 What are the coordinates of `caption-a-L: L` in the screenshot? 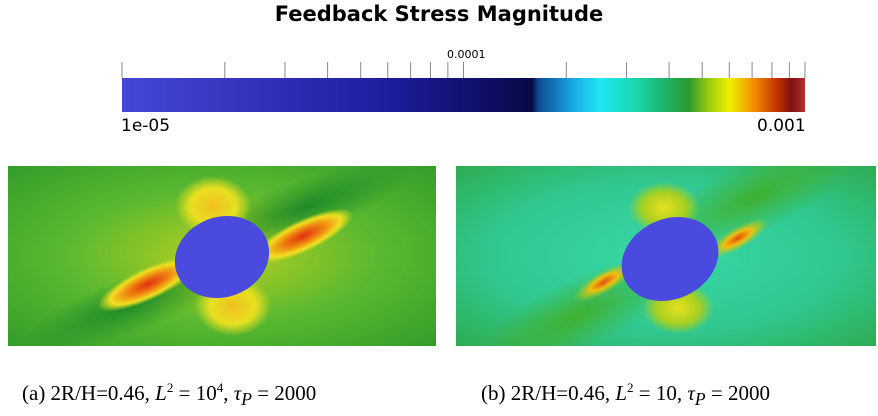 It's located at (161, 393).